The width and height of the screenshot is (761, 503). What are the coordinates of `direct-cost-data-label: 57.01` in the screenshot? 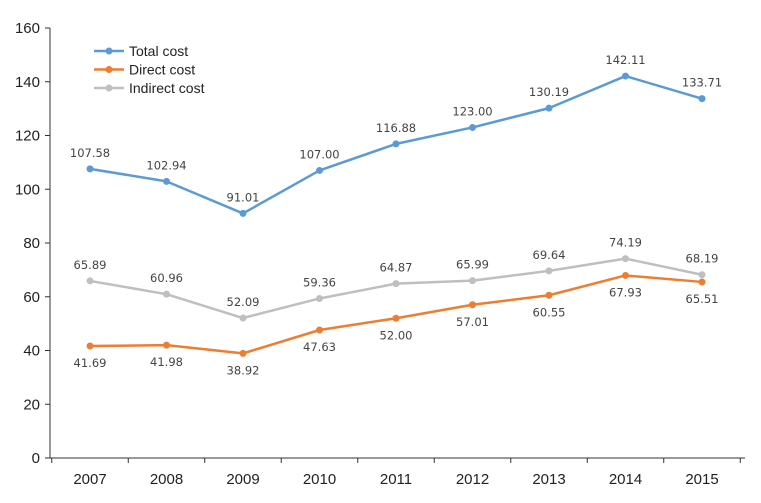 It's located at (472, 322).